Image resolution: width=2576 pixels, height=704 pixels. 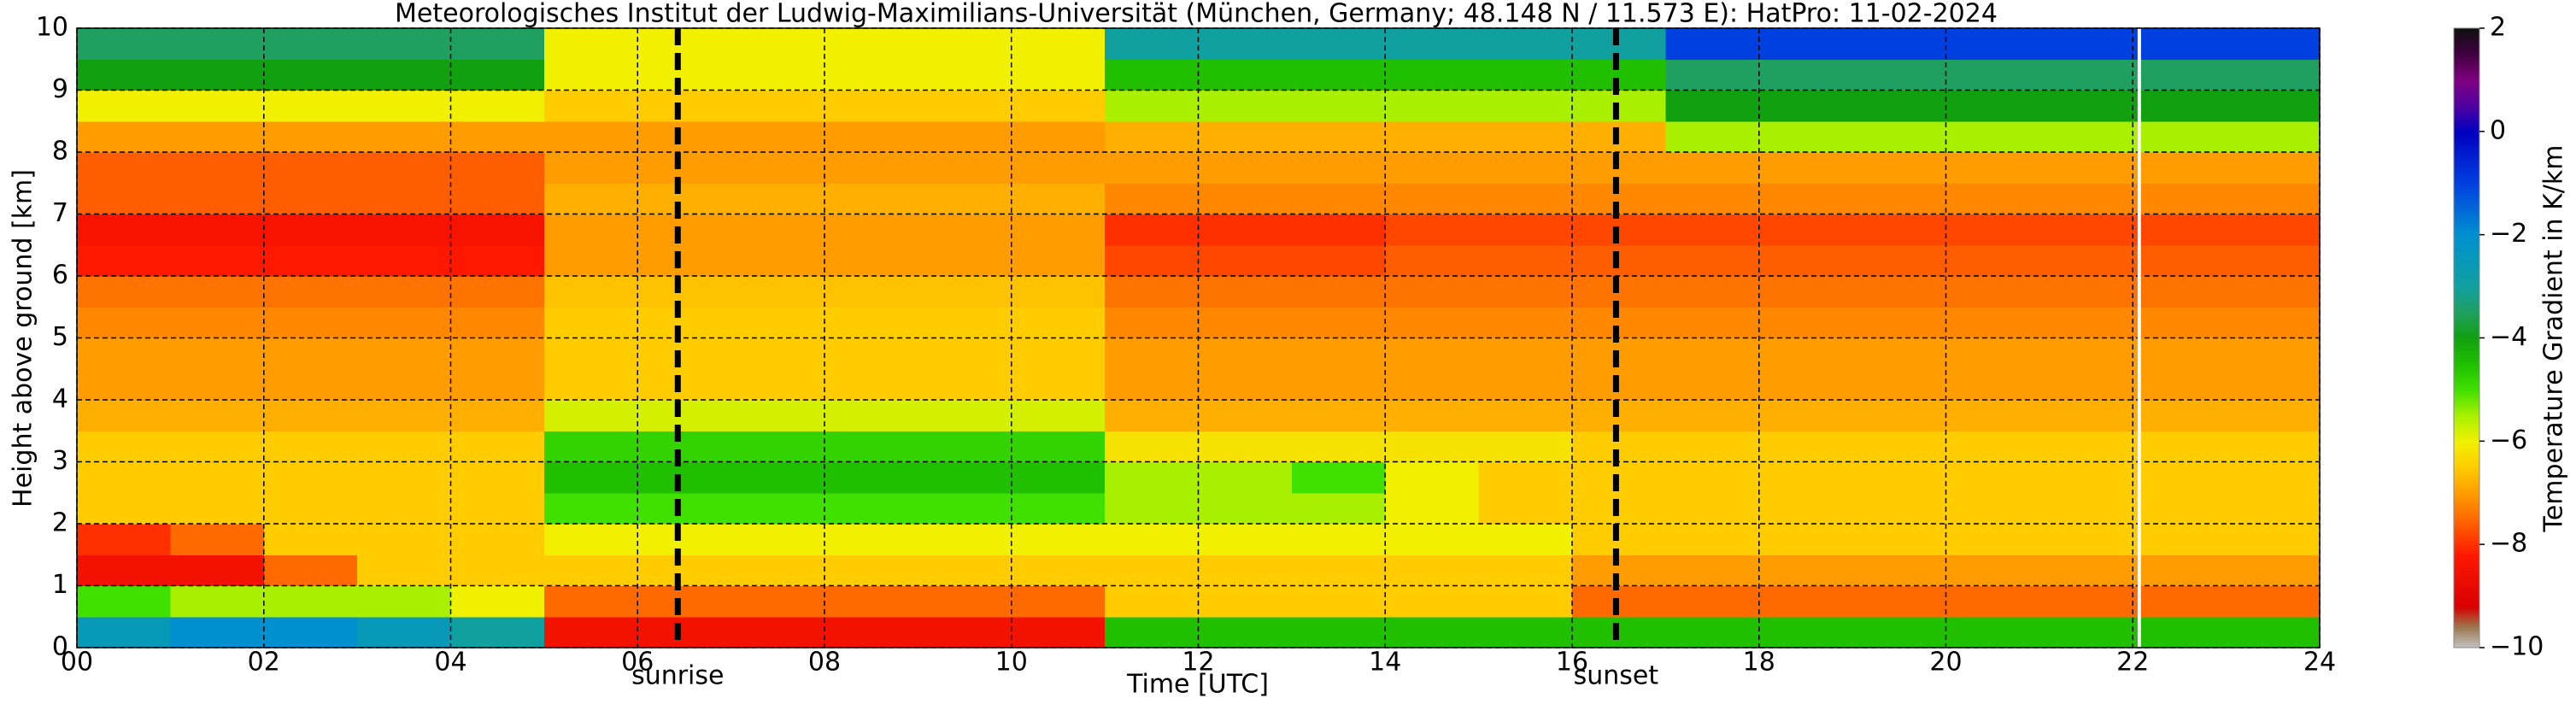 What do you see at coordinates (77, 663) in the screenshot?
I see `x-tick-label: 00` at bounding box center [77, 663].